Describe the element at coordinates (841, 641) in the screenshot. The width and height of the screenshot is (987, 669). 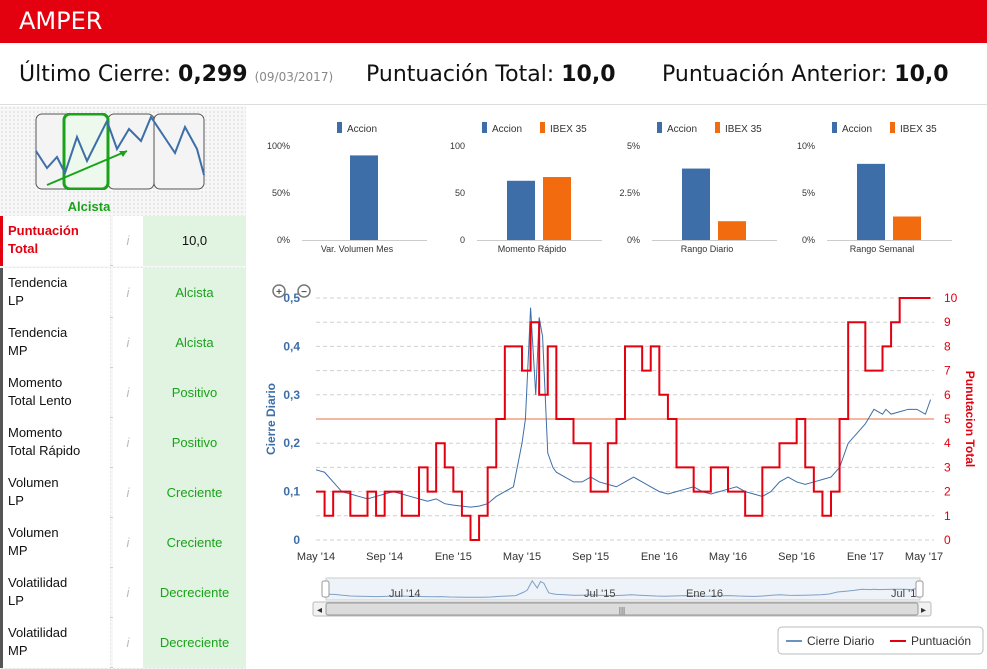
I see `legend-item-cierre: Cierre Diario` at that location.